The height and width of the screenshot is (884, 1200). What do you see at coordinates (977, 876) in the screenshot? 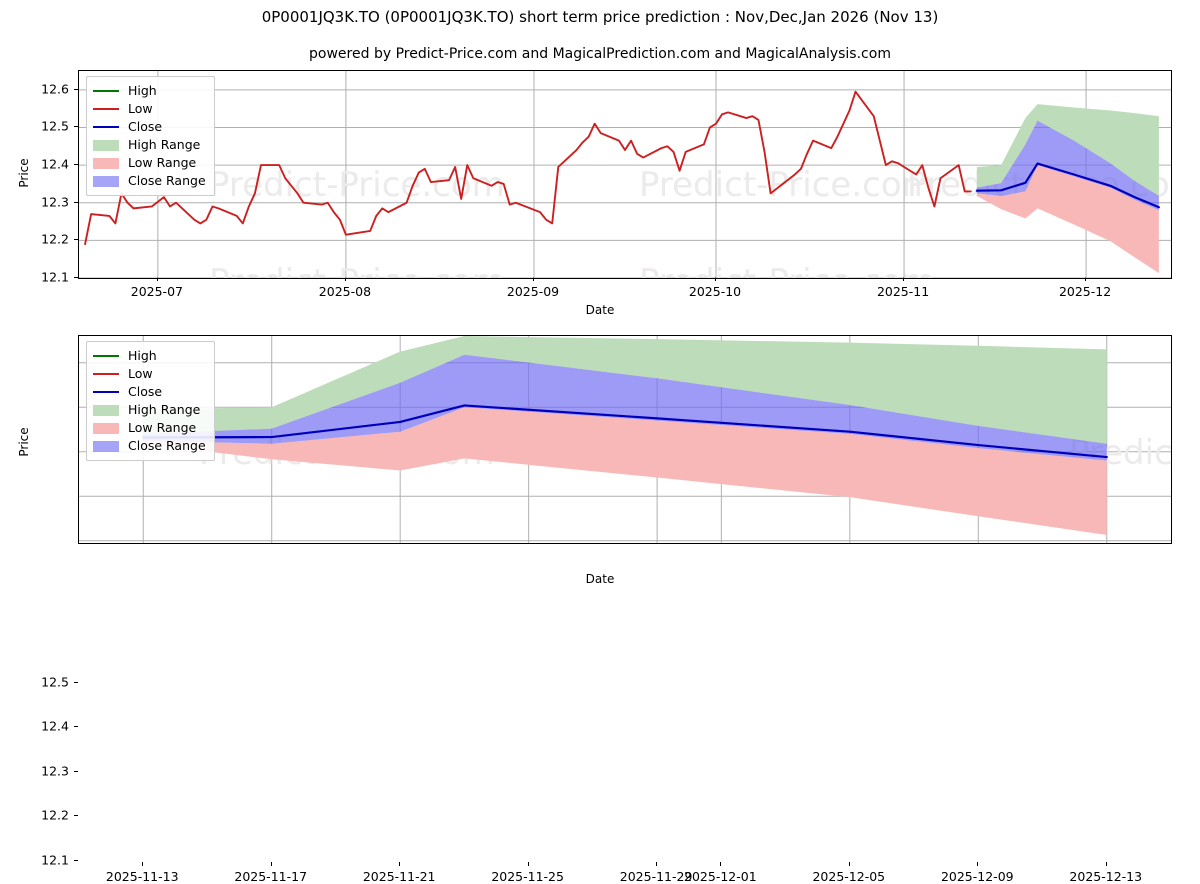
I see `detail-x-tick-label: 2025-12-09` at bounding box center [977, 876].